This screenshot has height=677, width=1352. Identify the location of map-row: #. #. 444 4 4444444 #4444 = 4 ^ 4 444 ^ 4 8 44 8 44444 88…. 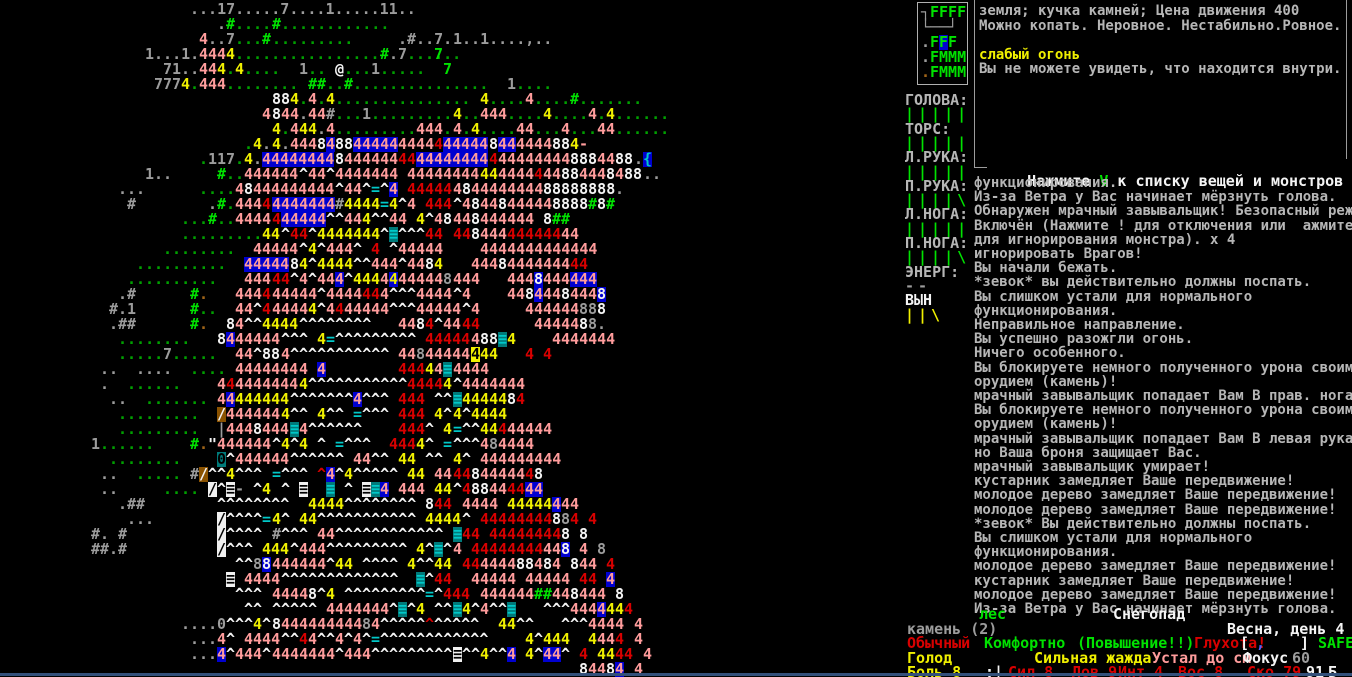
(452, 204).